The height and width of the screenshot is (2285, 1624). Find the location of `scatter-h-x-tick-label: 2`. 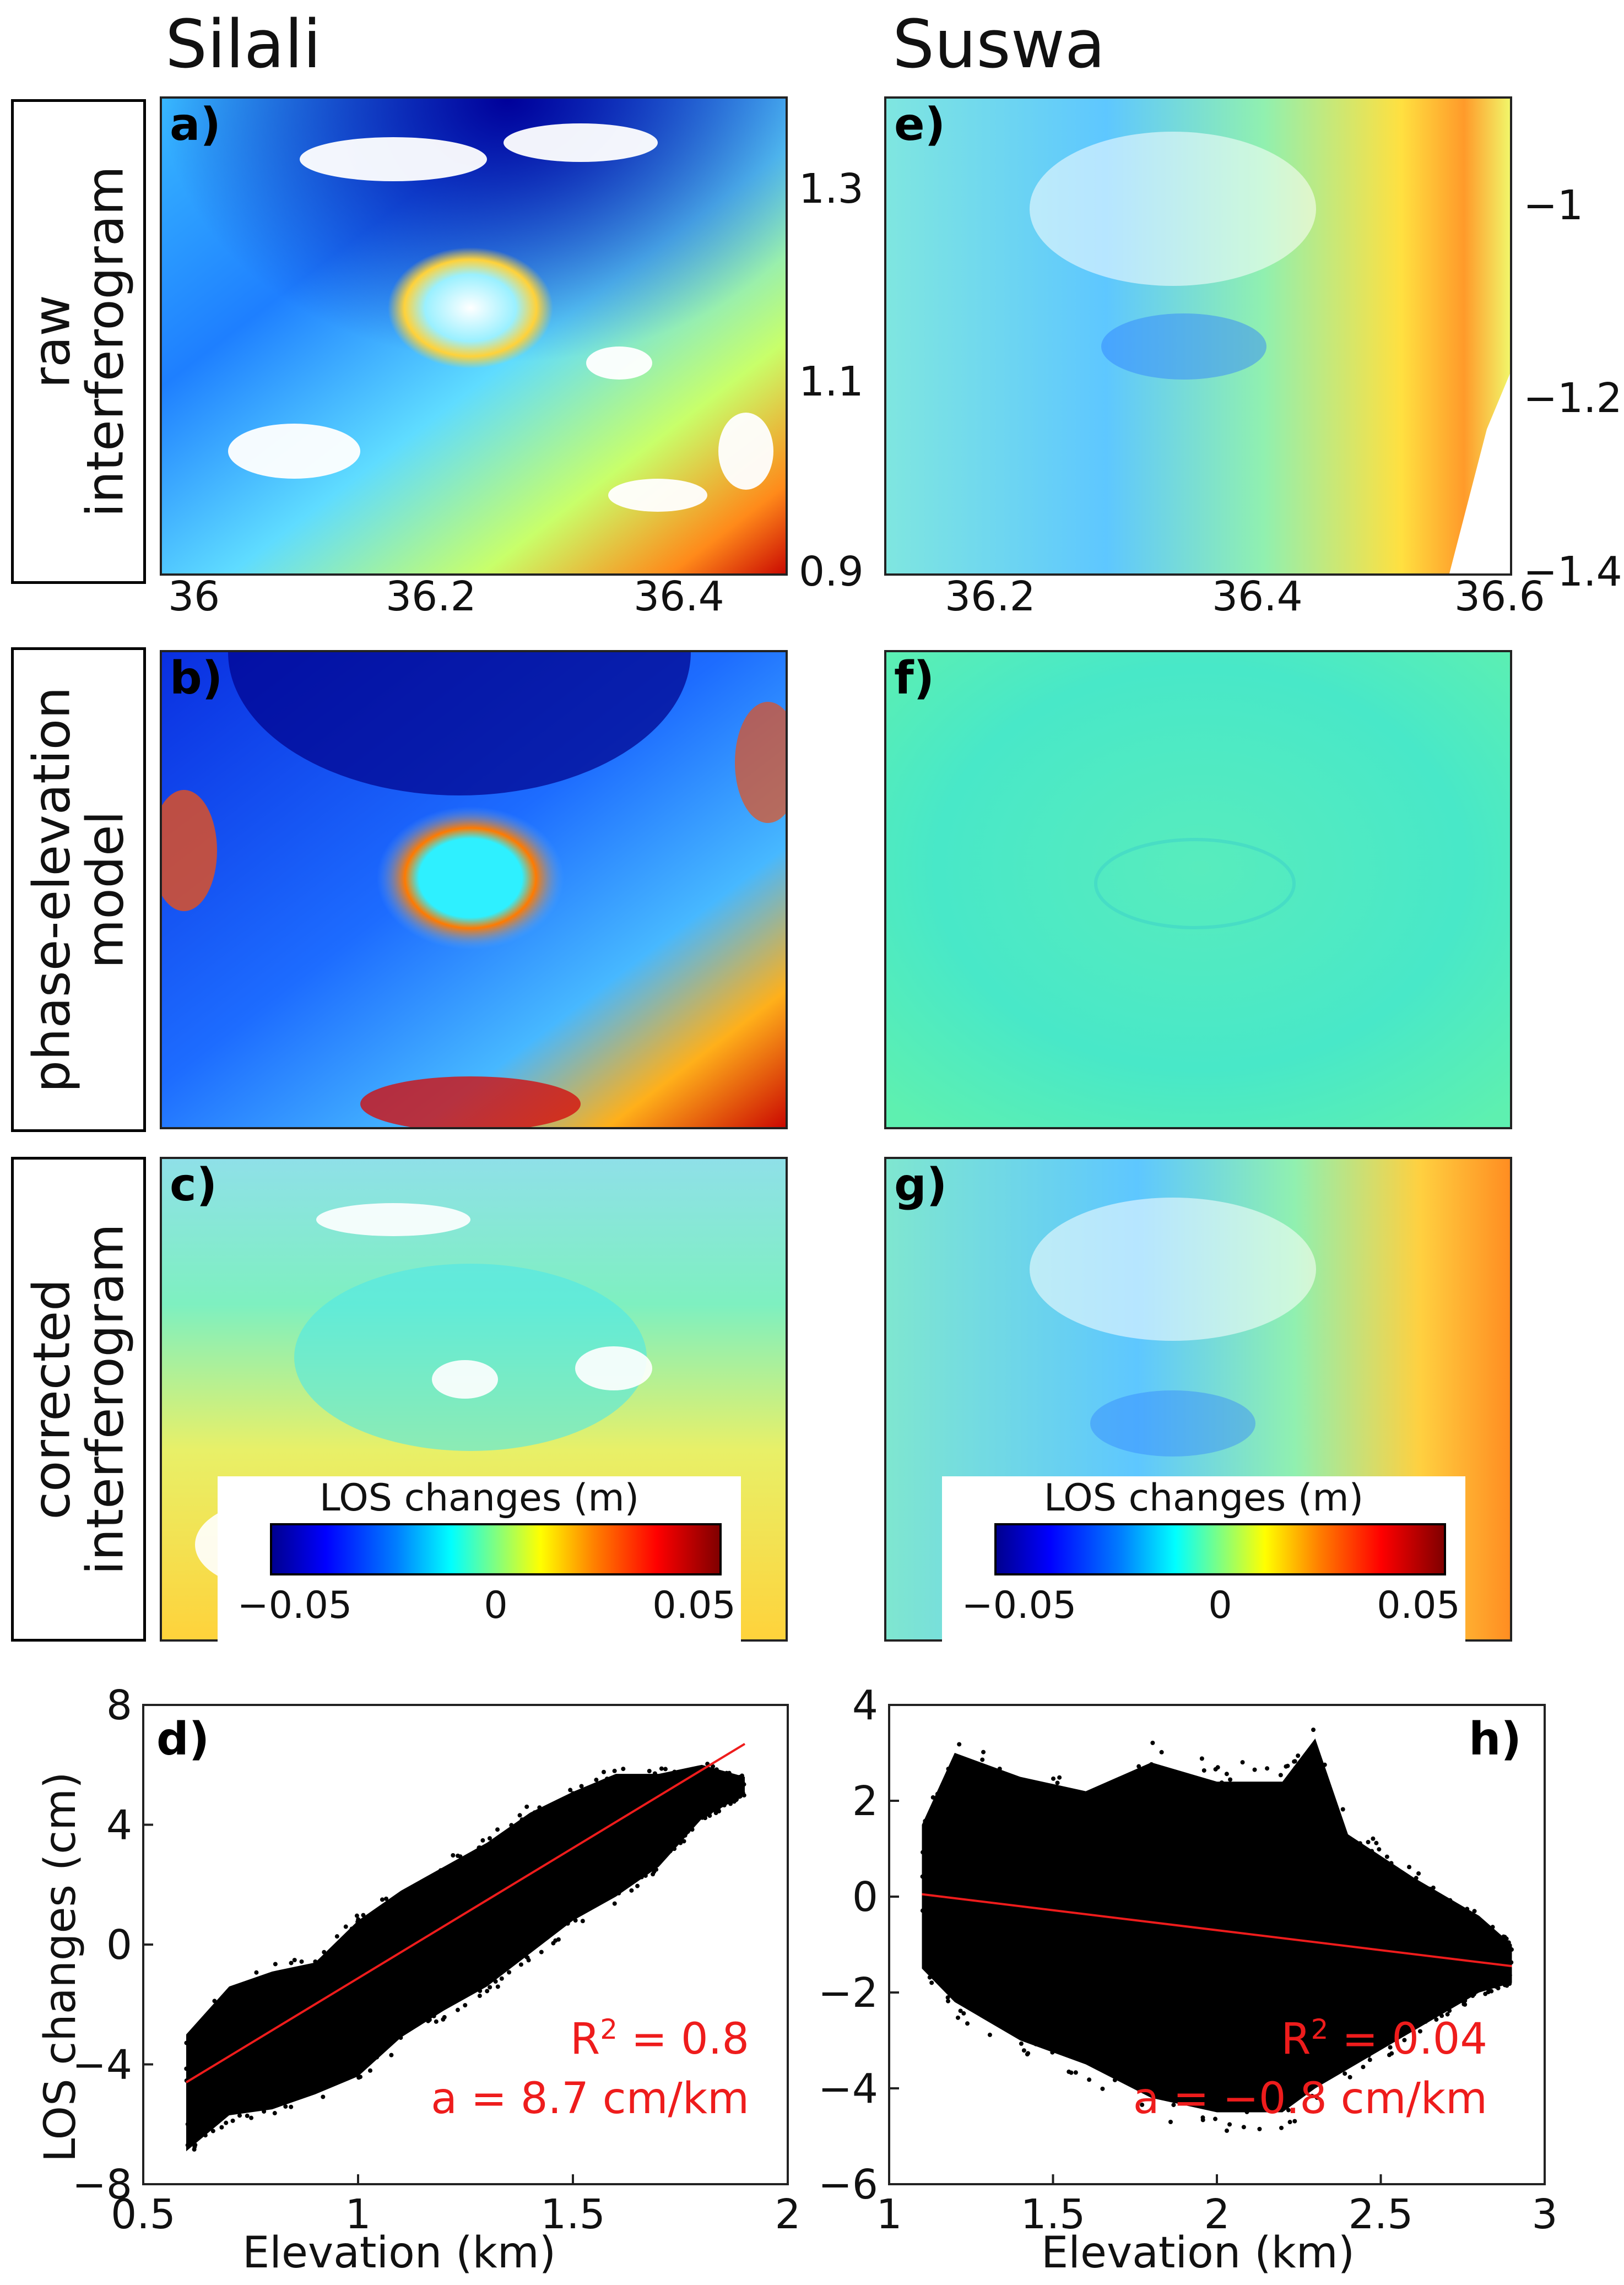

scatter-h-x-tick-label: 2 is located at coordinates (1217, 2214).